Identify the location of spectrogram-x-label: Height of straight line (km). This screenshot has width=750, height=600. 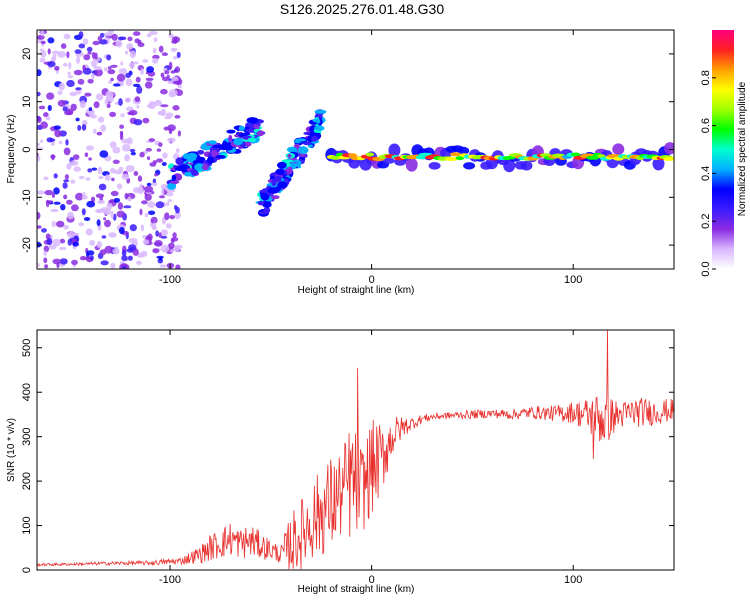
(356, 290).